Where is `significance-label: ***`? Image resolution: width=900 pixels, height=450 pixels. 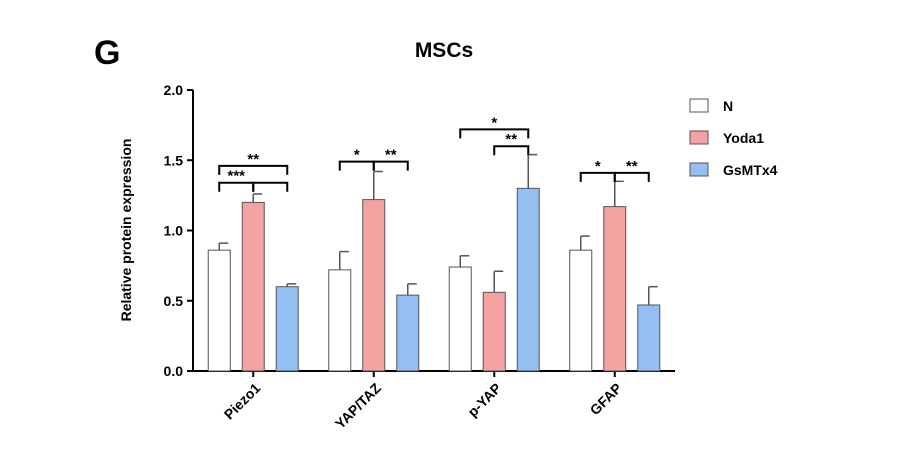
significance-label: *** is located at coordinates (236, 176).